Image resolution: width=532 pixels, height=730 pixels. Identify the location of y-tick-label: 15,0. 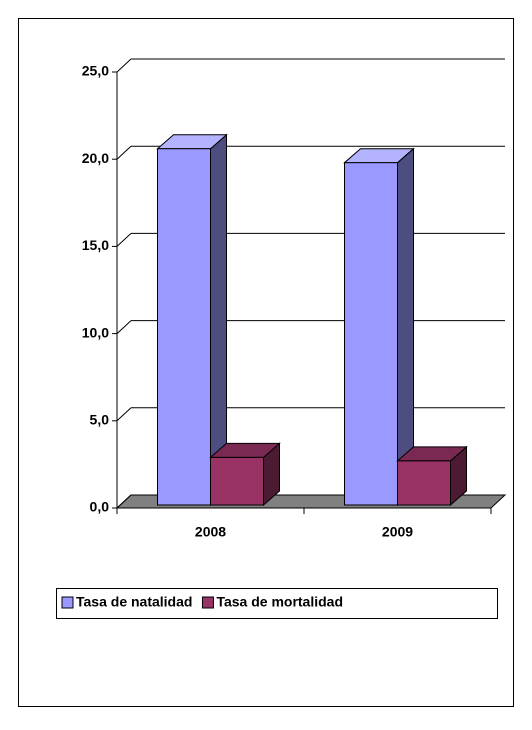
(95, 245).